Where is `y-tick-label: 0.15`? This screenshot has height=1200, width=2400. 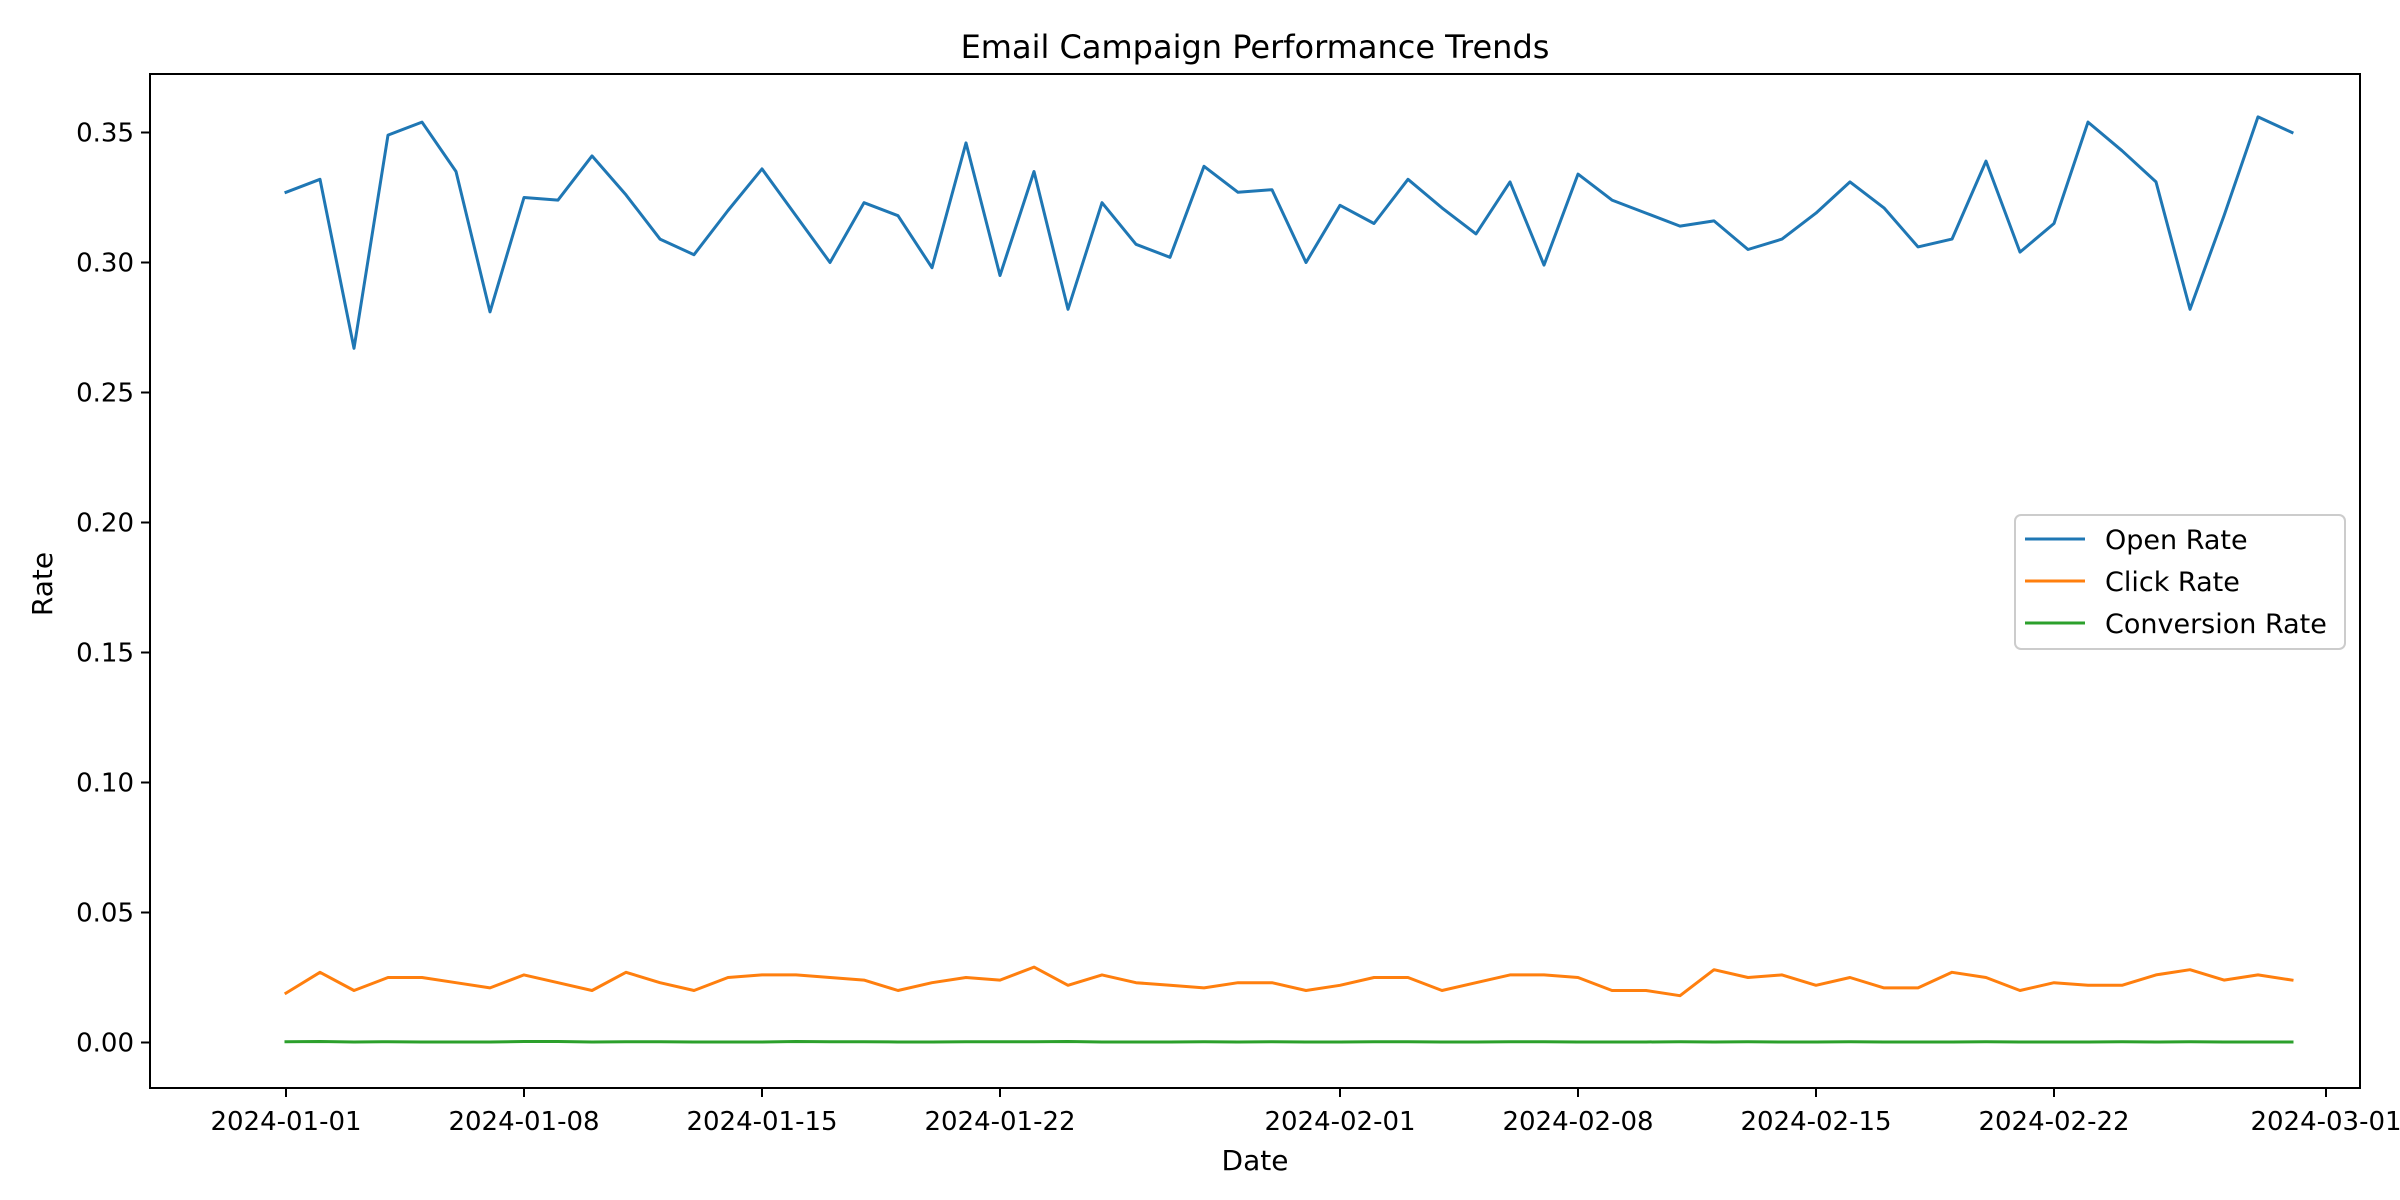 y-tick-label: 0.15 is located at coordinates (105, 654).